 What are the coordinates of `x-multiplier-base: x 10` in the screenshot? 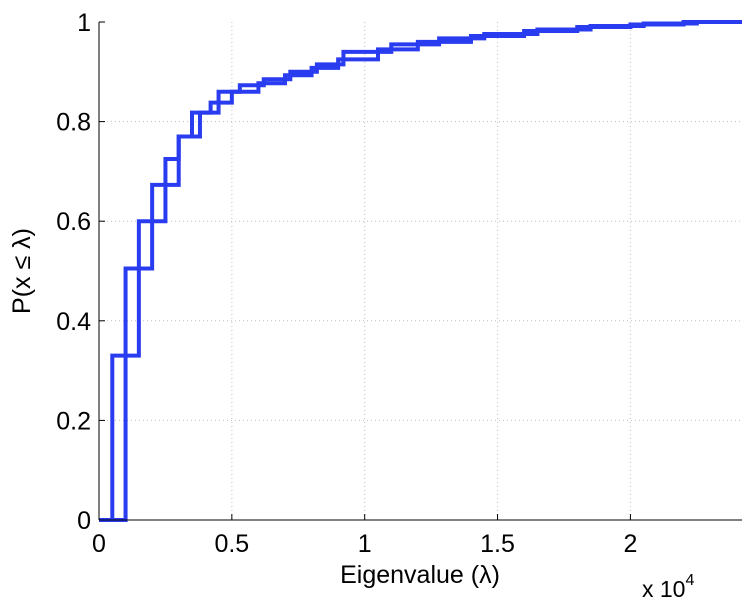 It's located at (663, 588).